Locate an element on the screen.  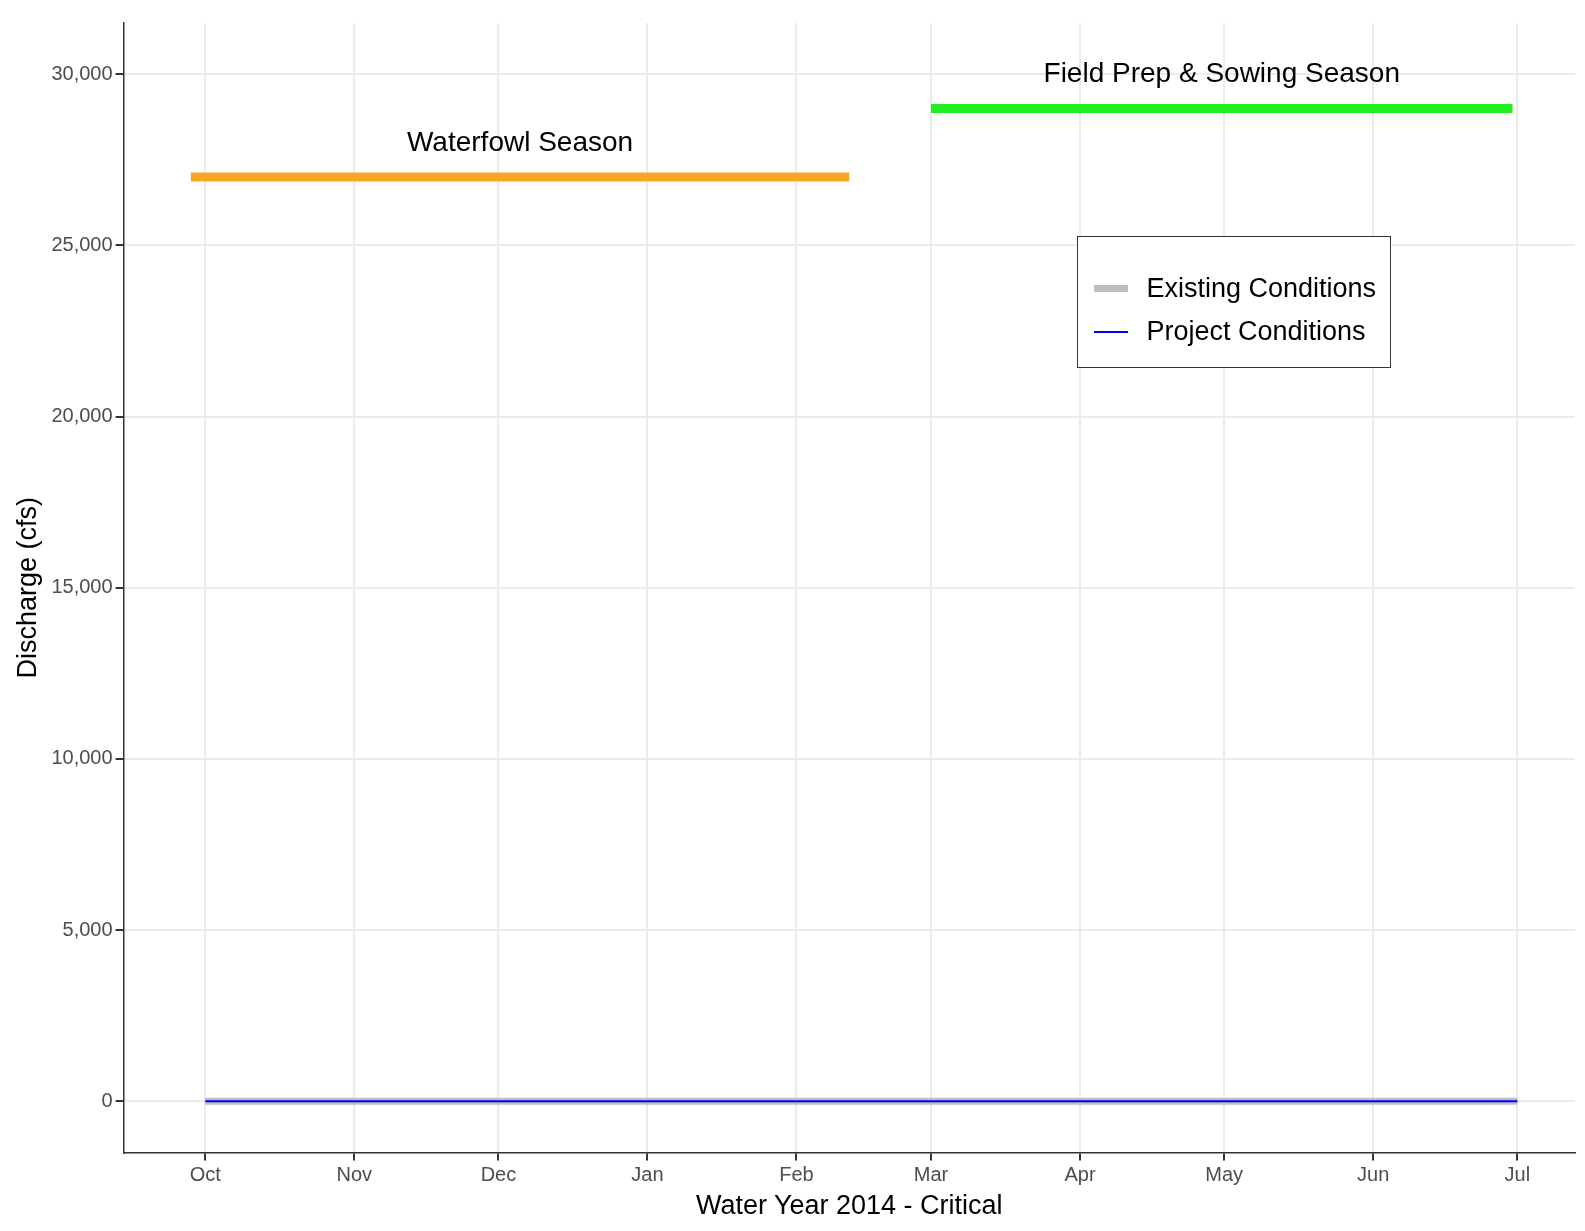
x-tick-label: Nov is located at coordinates (354, 1174).